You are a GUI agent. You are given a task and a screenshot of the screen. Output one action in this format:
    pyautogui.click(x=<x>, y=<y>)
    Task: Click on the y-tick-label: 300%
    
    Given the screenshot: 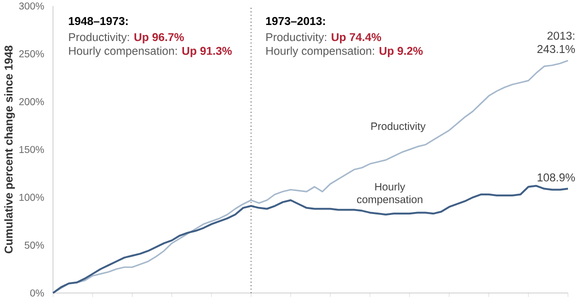 What is the action you would take?
    pyautogui.click(x=31, y=6)
    